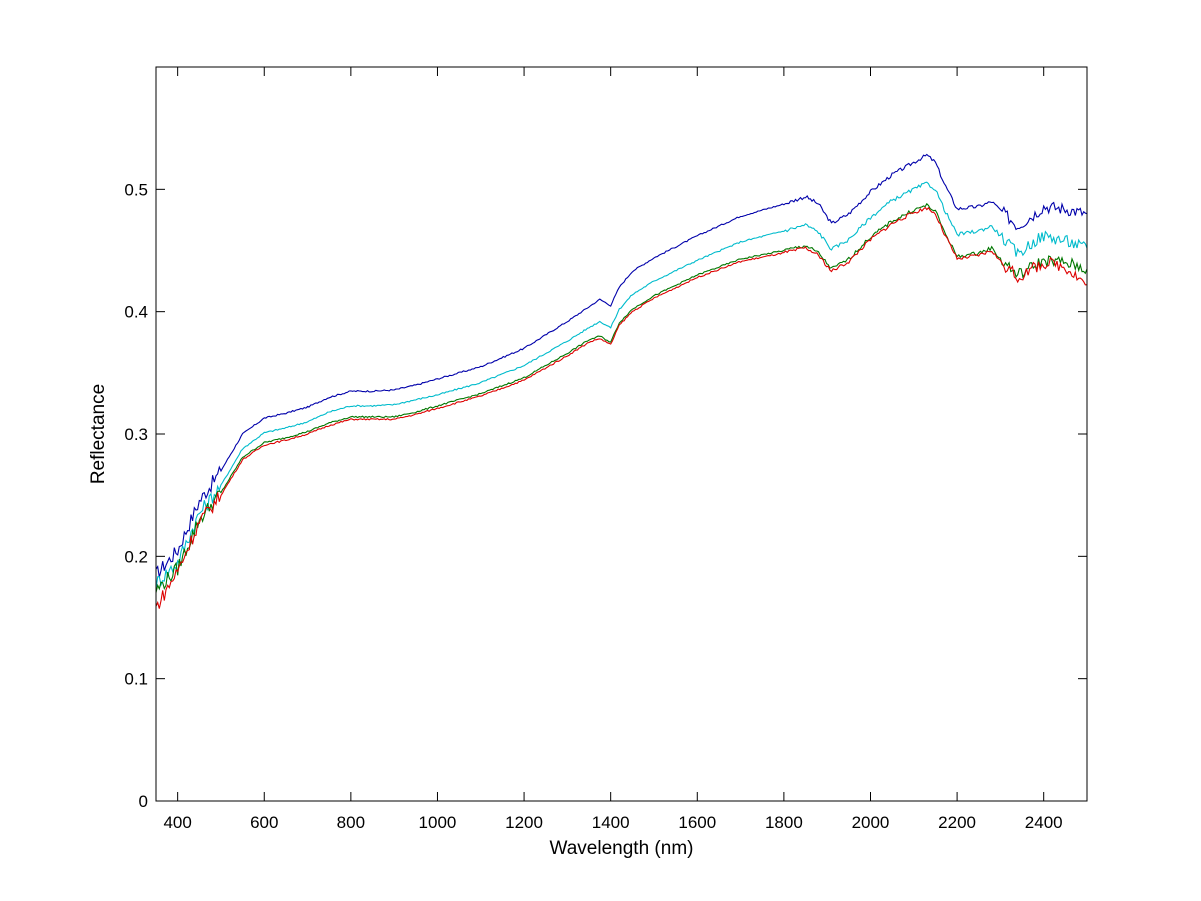  Describe the element at coordinates (957, 822) in the screenshot. I see `x-tick-label: 2200` at that location.